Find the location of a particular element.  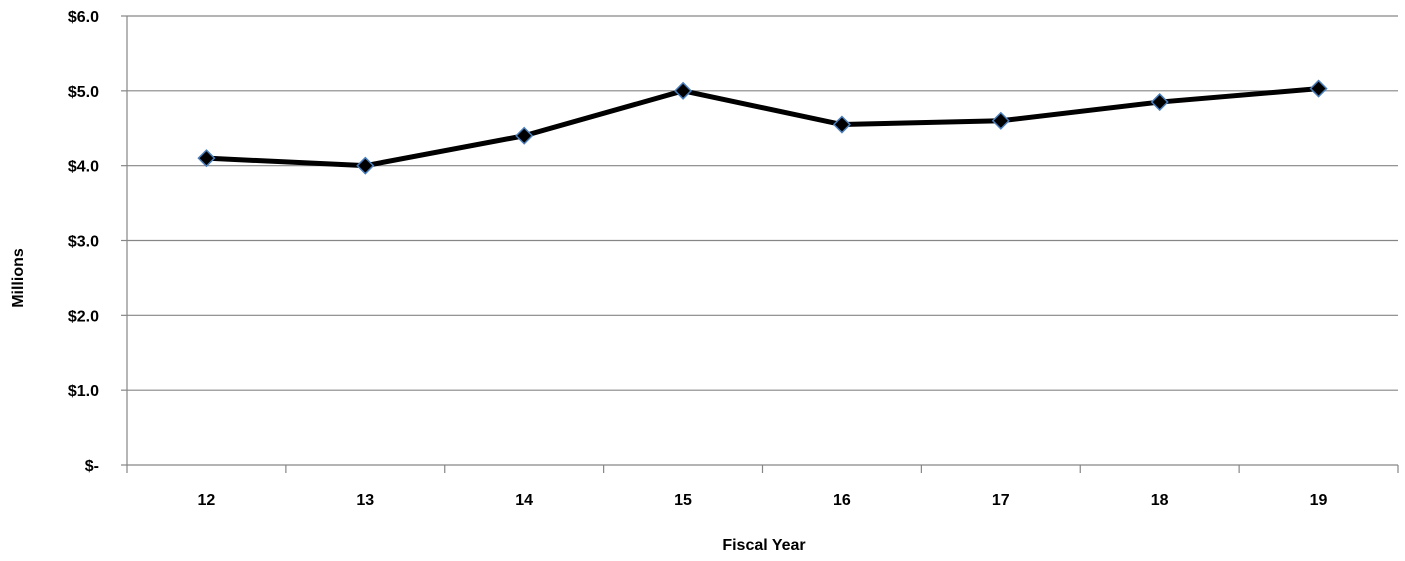

series is located at coordinates (762, 127).